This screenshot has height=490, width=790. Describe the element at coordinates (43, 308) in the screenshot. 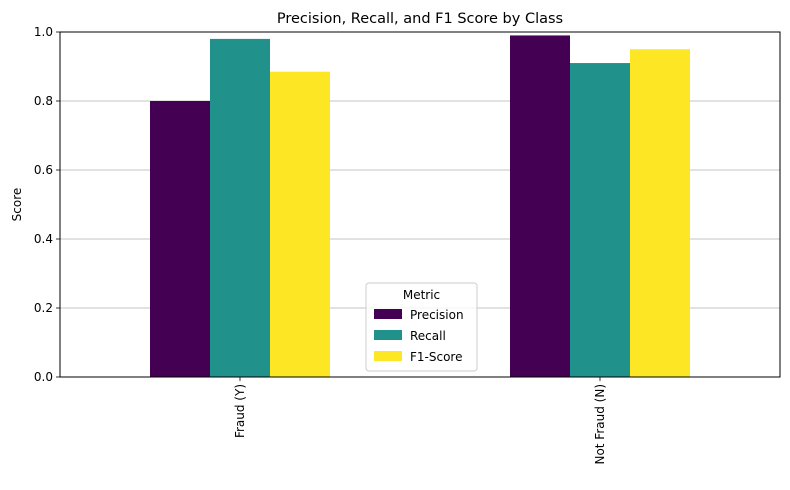

I see `y-tick-label: 0.2` at that location.